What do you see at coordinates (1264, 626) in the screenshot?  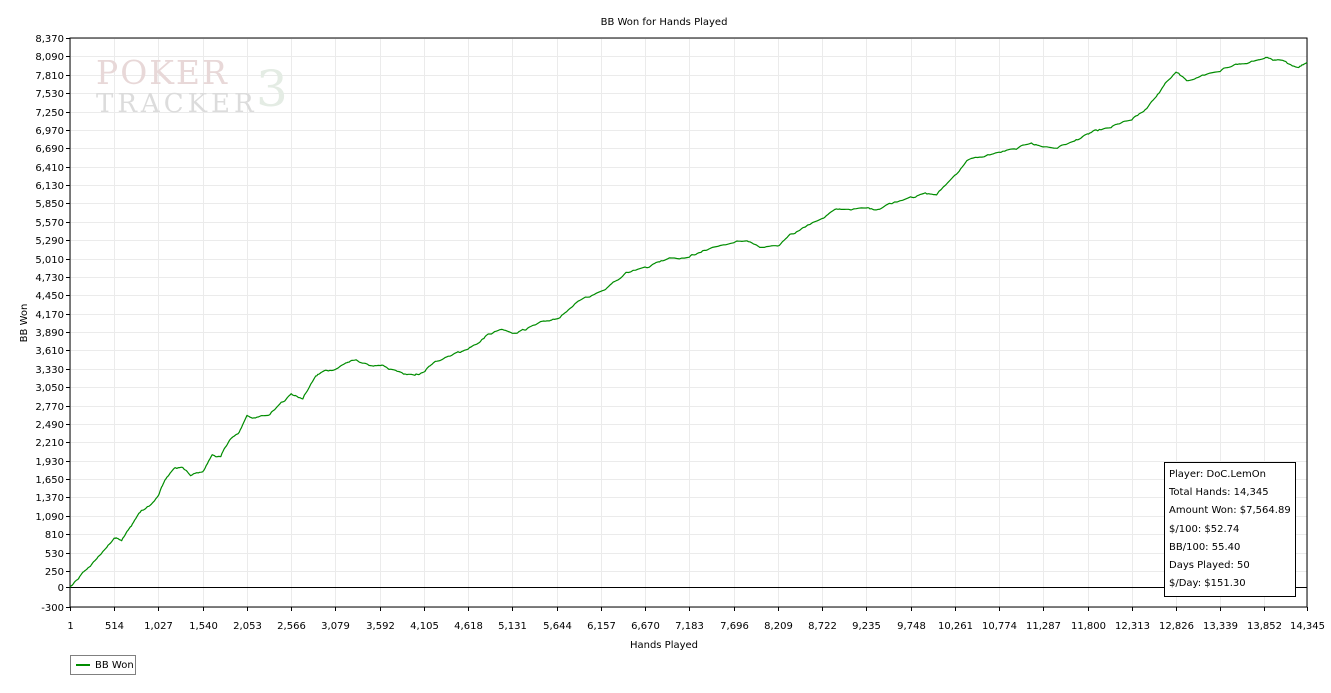 I see `x-tick-label: 13,852` at bounding box center [1264, 626].